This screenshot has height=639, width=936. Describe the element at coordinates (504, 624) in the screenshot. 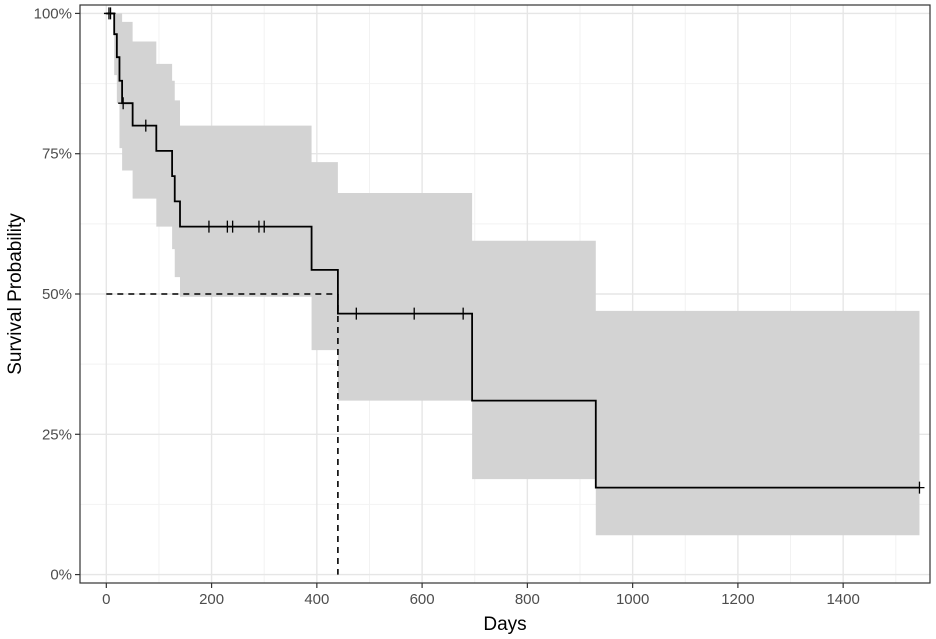

I see `x-axis-title: Days` at that location.